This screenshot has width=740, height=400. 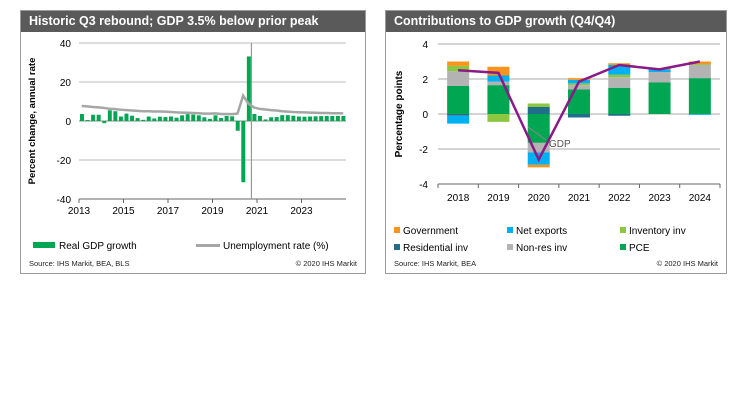 What do you see at coordinates (399, 113) in the screenshot?
I see `y-axis-label: Percentage points` at bounding box center [399, 113].